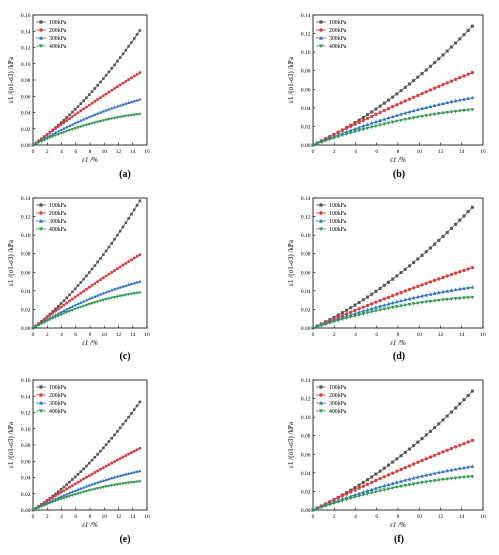 The height and width of the screenshot is (555, 499). What do you see at coordinates (26, 310) in the screenshot?
I see `y-tick-label: 0.02` at bounding box center [26, 310].